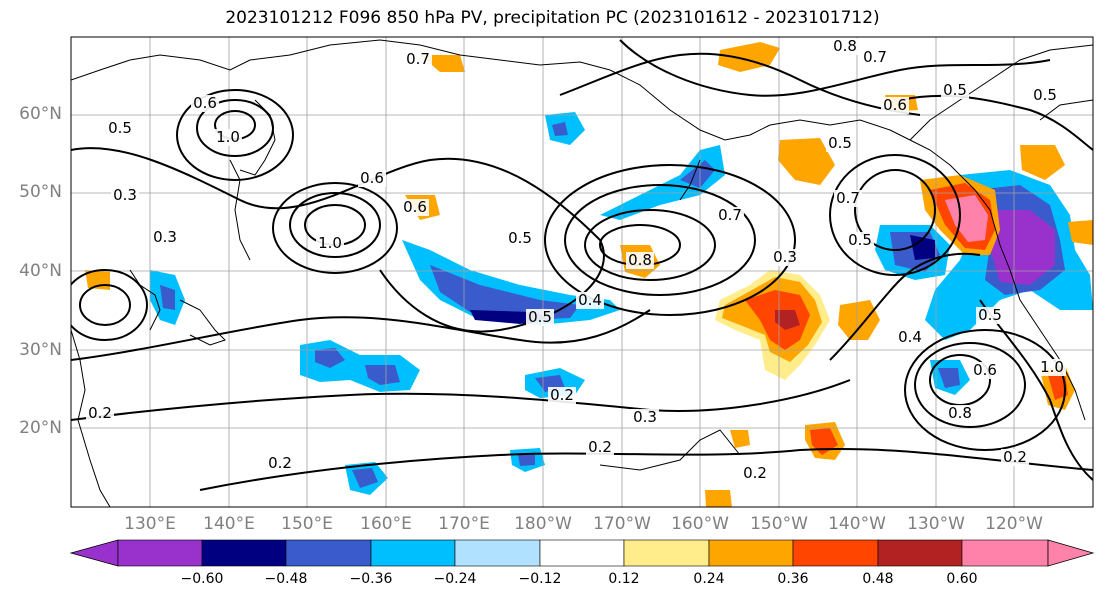  What do you see at coordinates (40, 271) in the screenshot?
I see `lat-label-40n: 40°N` at bounding box center [40, 271].